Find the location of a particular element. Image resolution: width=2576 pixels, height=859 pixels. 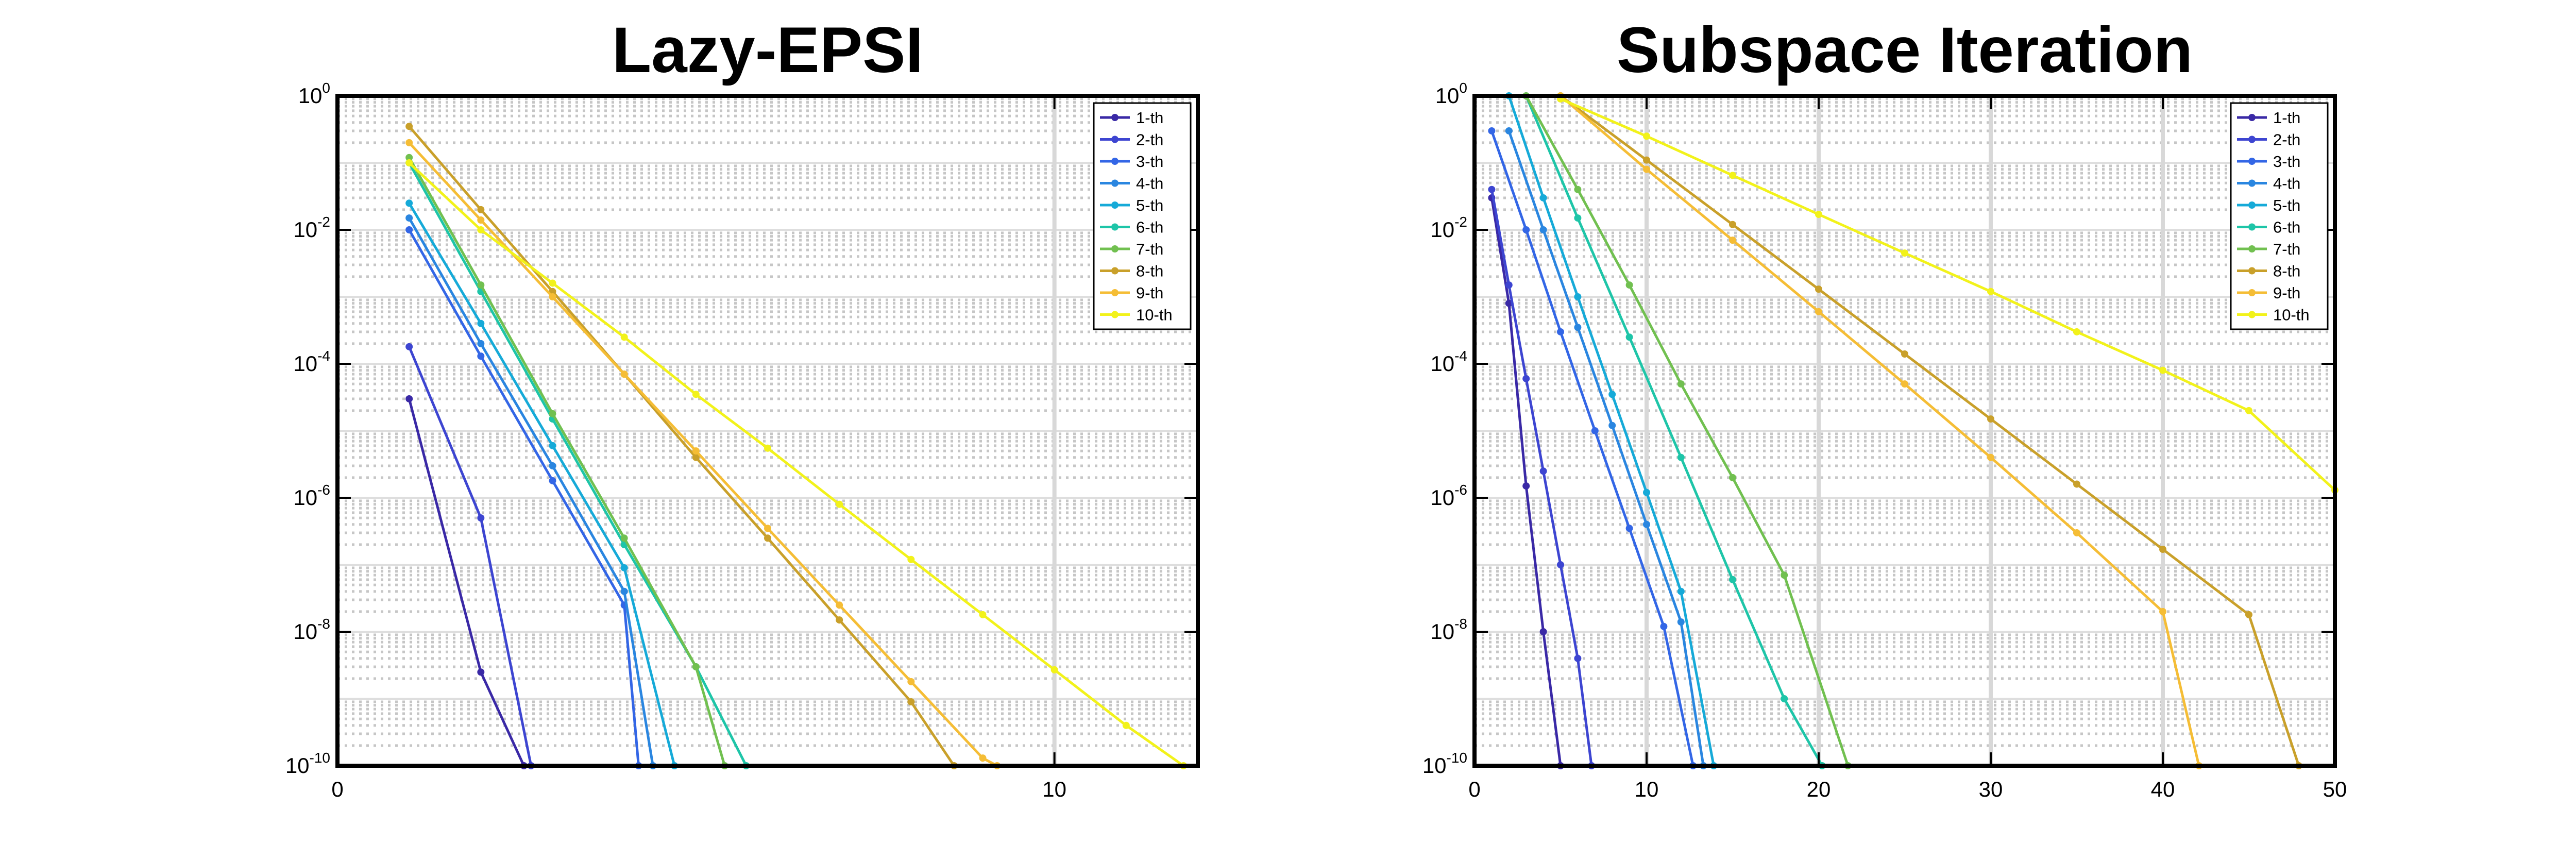

lazy-legend-label: 3-th is located at coordinates (1149, 162).